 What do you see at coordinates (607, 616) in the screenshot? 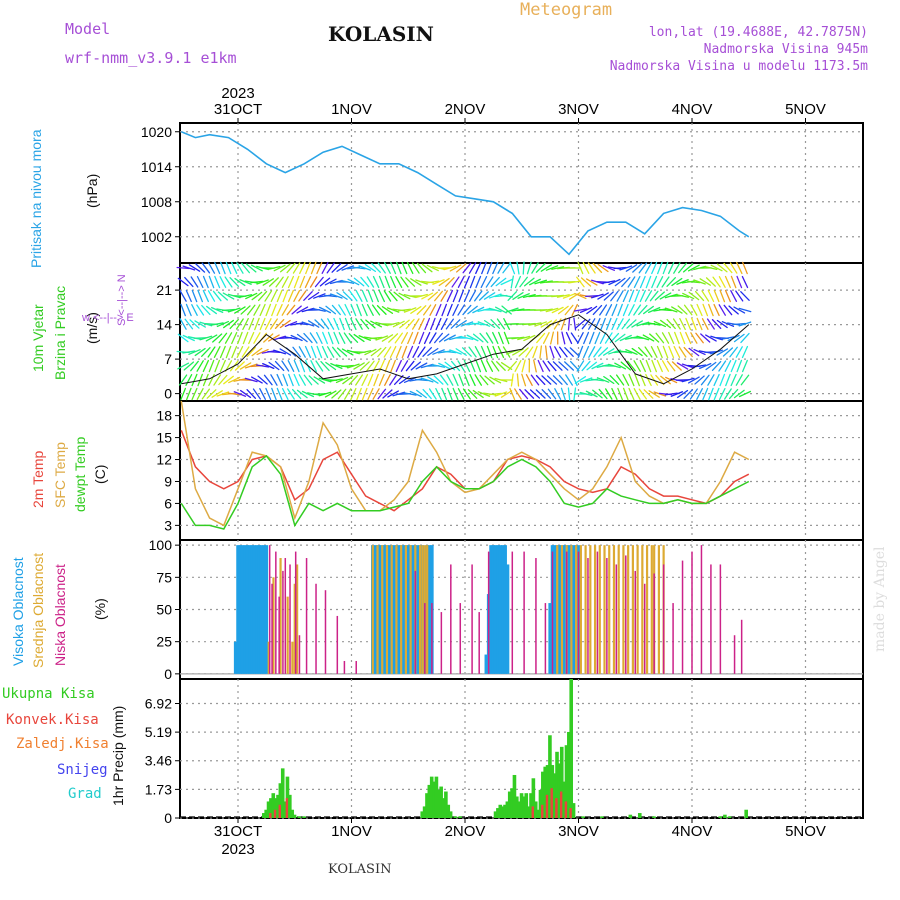
I see `cloud-low-bar` at bounding box center [607, 616].